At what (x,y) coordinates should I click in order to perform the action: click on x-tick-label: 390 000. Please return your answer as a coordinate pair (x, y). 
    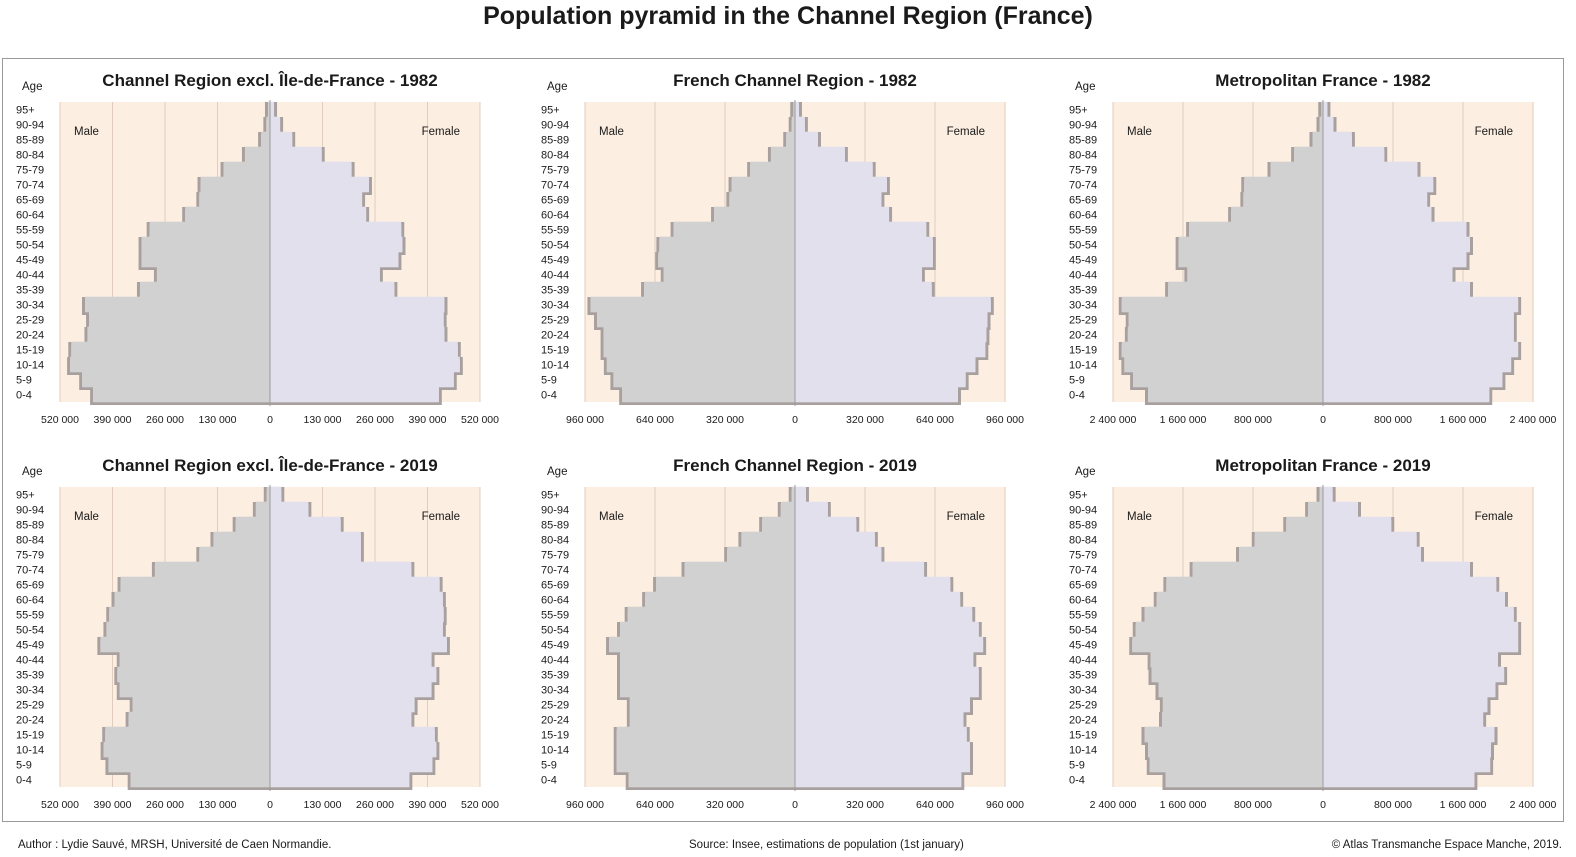
    Looking at the image, I should click on (113, 805).